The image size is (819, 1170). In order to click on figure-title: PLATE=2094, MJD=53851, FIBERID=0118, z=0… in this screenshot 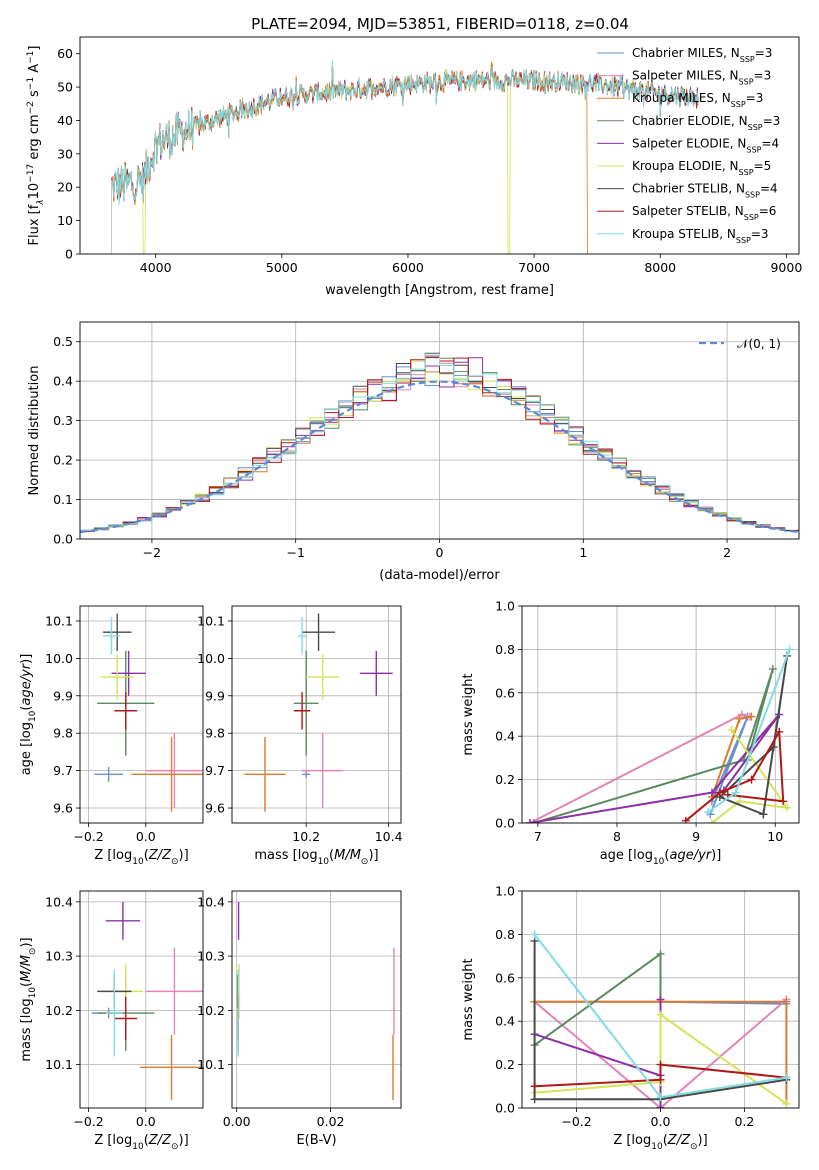, I will do `click(440, 24)`.